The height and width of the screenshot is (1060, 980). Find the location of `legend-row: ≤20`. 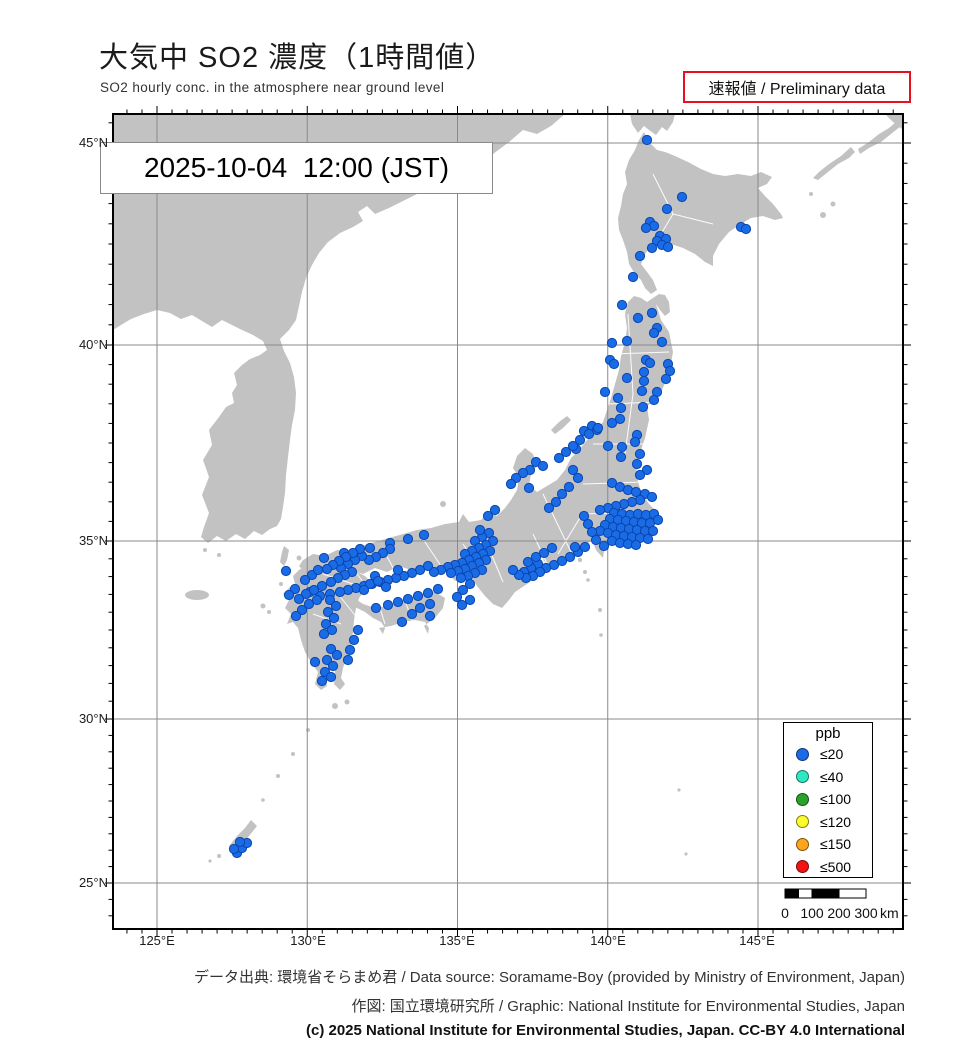

legend-row: ≤20 is located at coordinates (828, 754).